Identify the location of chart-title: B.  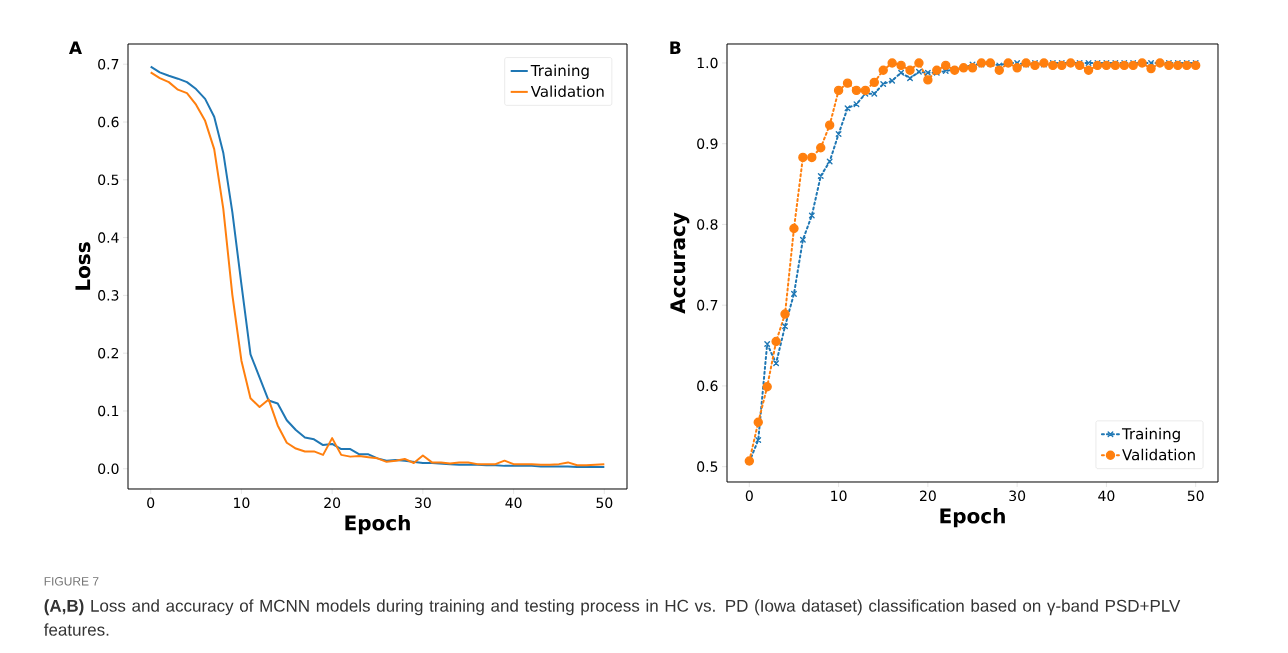
(675, 47).